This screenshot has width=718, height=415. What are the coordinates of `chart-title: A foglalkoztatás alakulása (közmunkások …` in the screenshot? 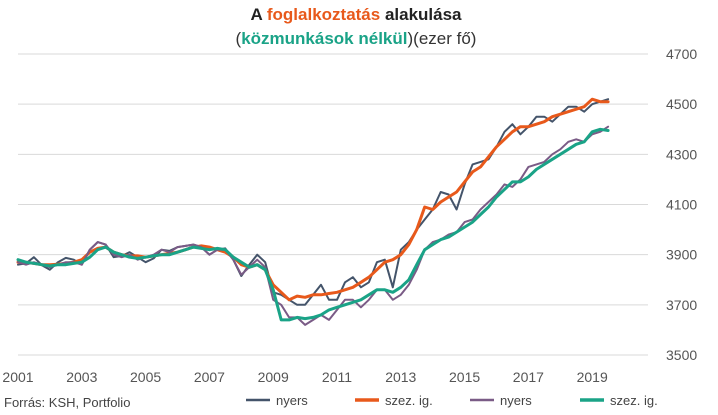 It's located at (356, 26).